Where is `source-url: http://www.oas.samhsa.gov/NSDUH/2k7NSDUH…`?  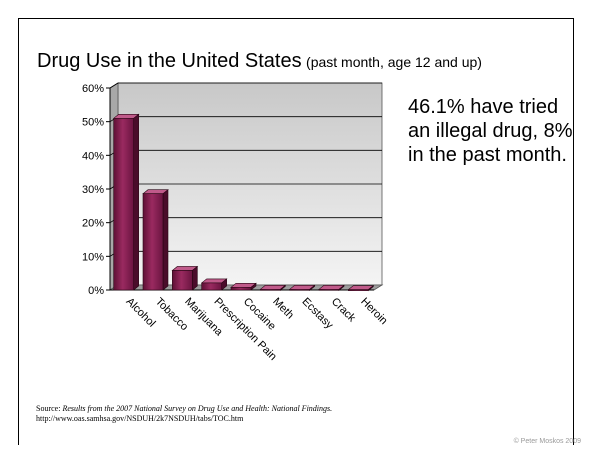 source-url: http://www.oas.samhsa.gov/NSDUH/2k7NSDUH… is located at coordinates (140, 418).